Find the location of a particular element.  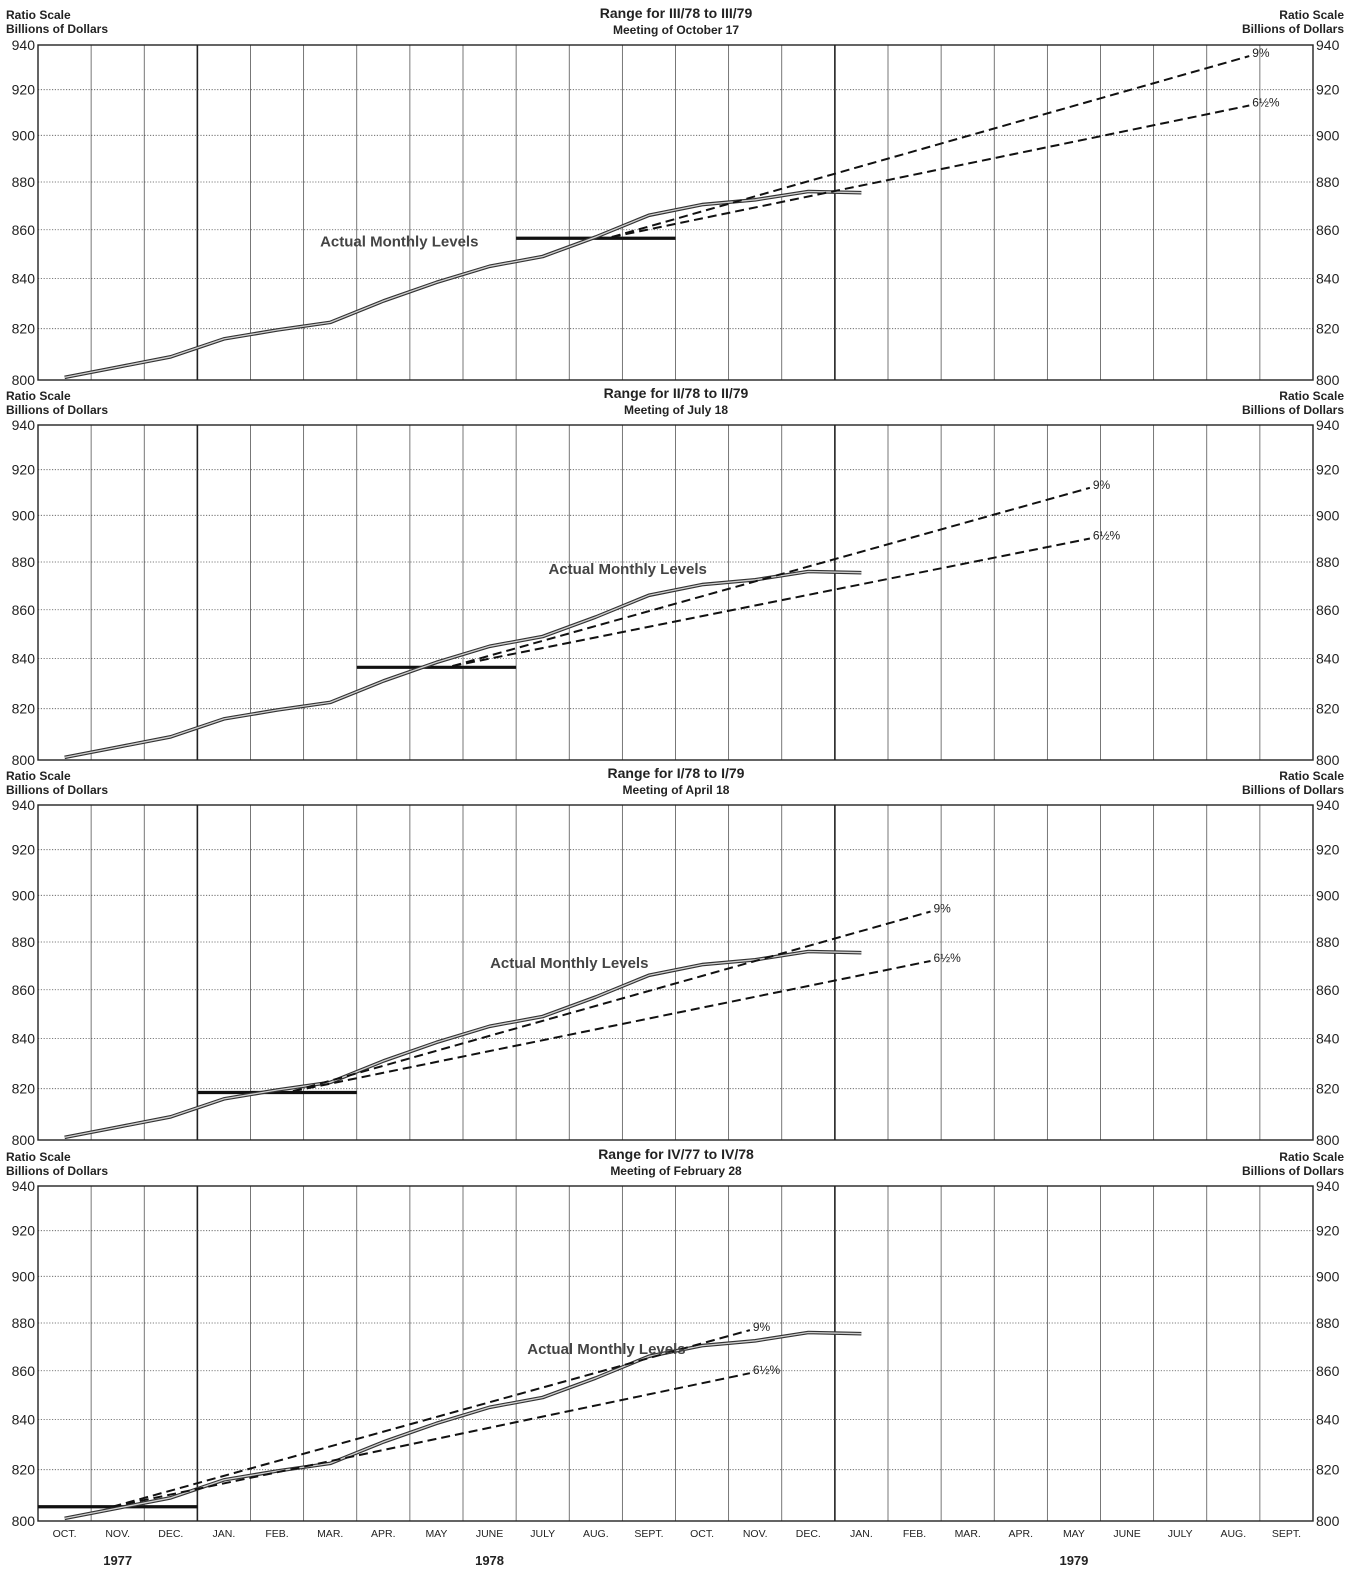

panel-2-right-units-label: Billions of Dollars is located at coordinates (1292, 410).